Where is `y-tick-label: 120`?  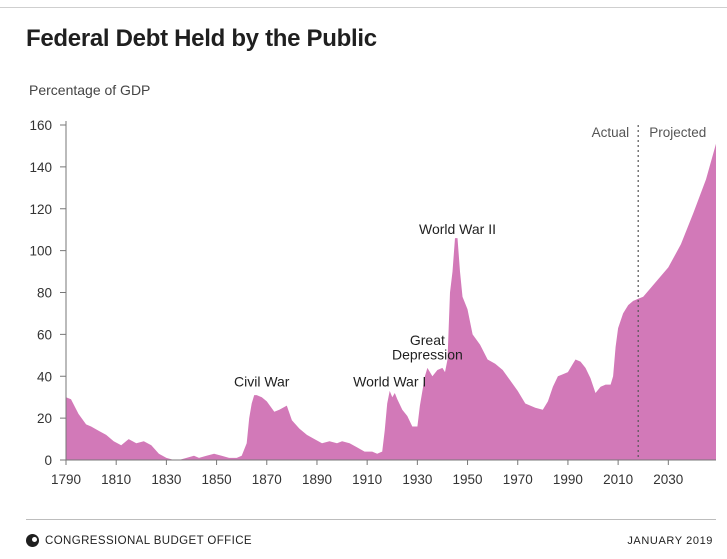
y-tick-label: 120 is located at coordinates (40, 209).